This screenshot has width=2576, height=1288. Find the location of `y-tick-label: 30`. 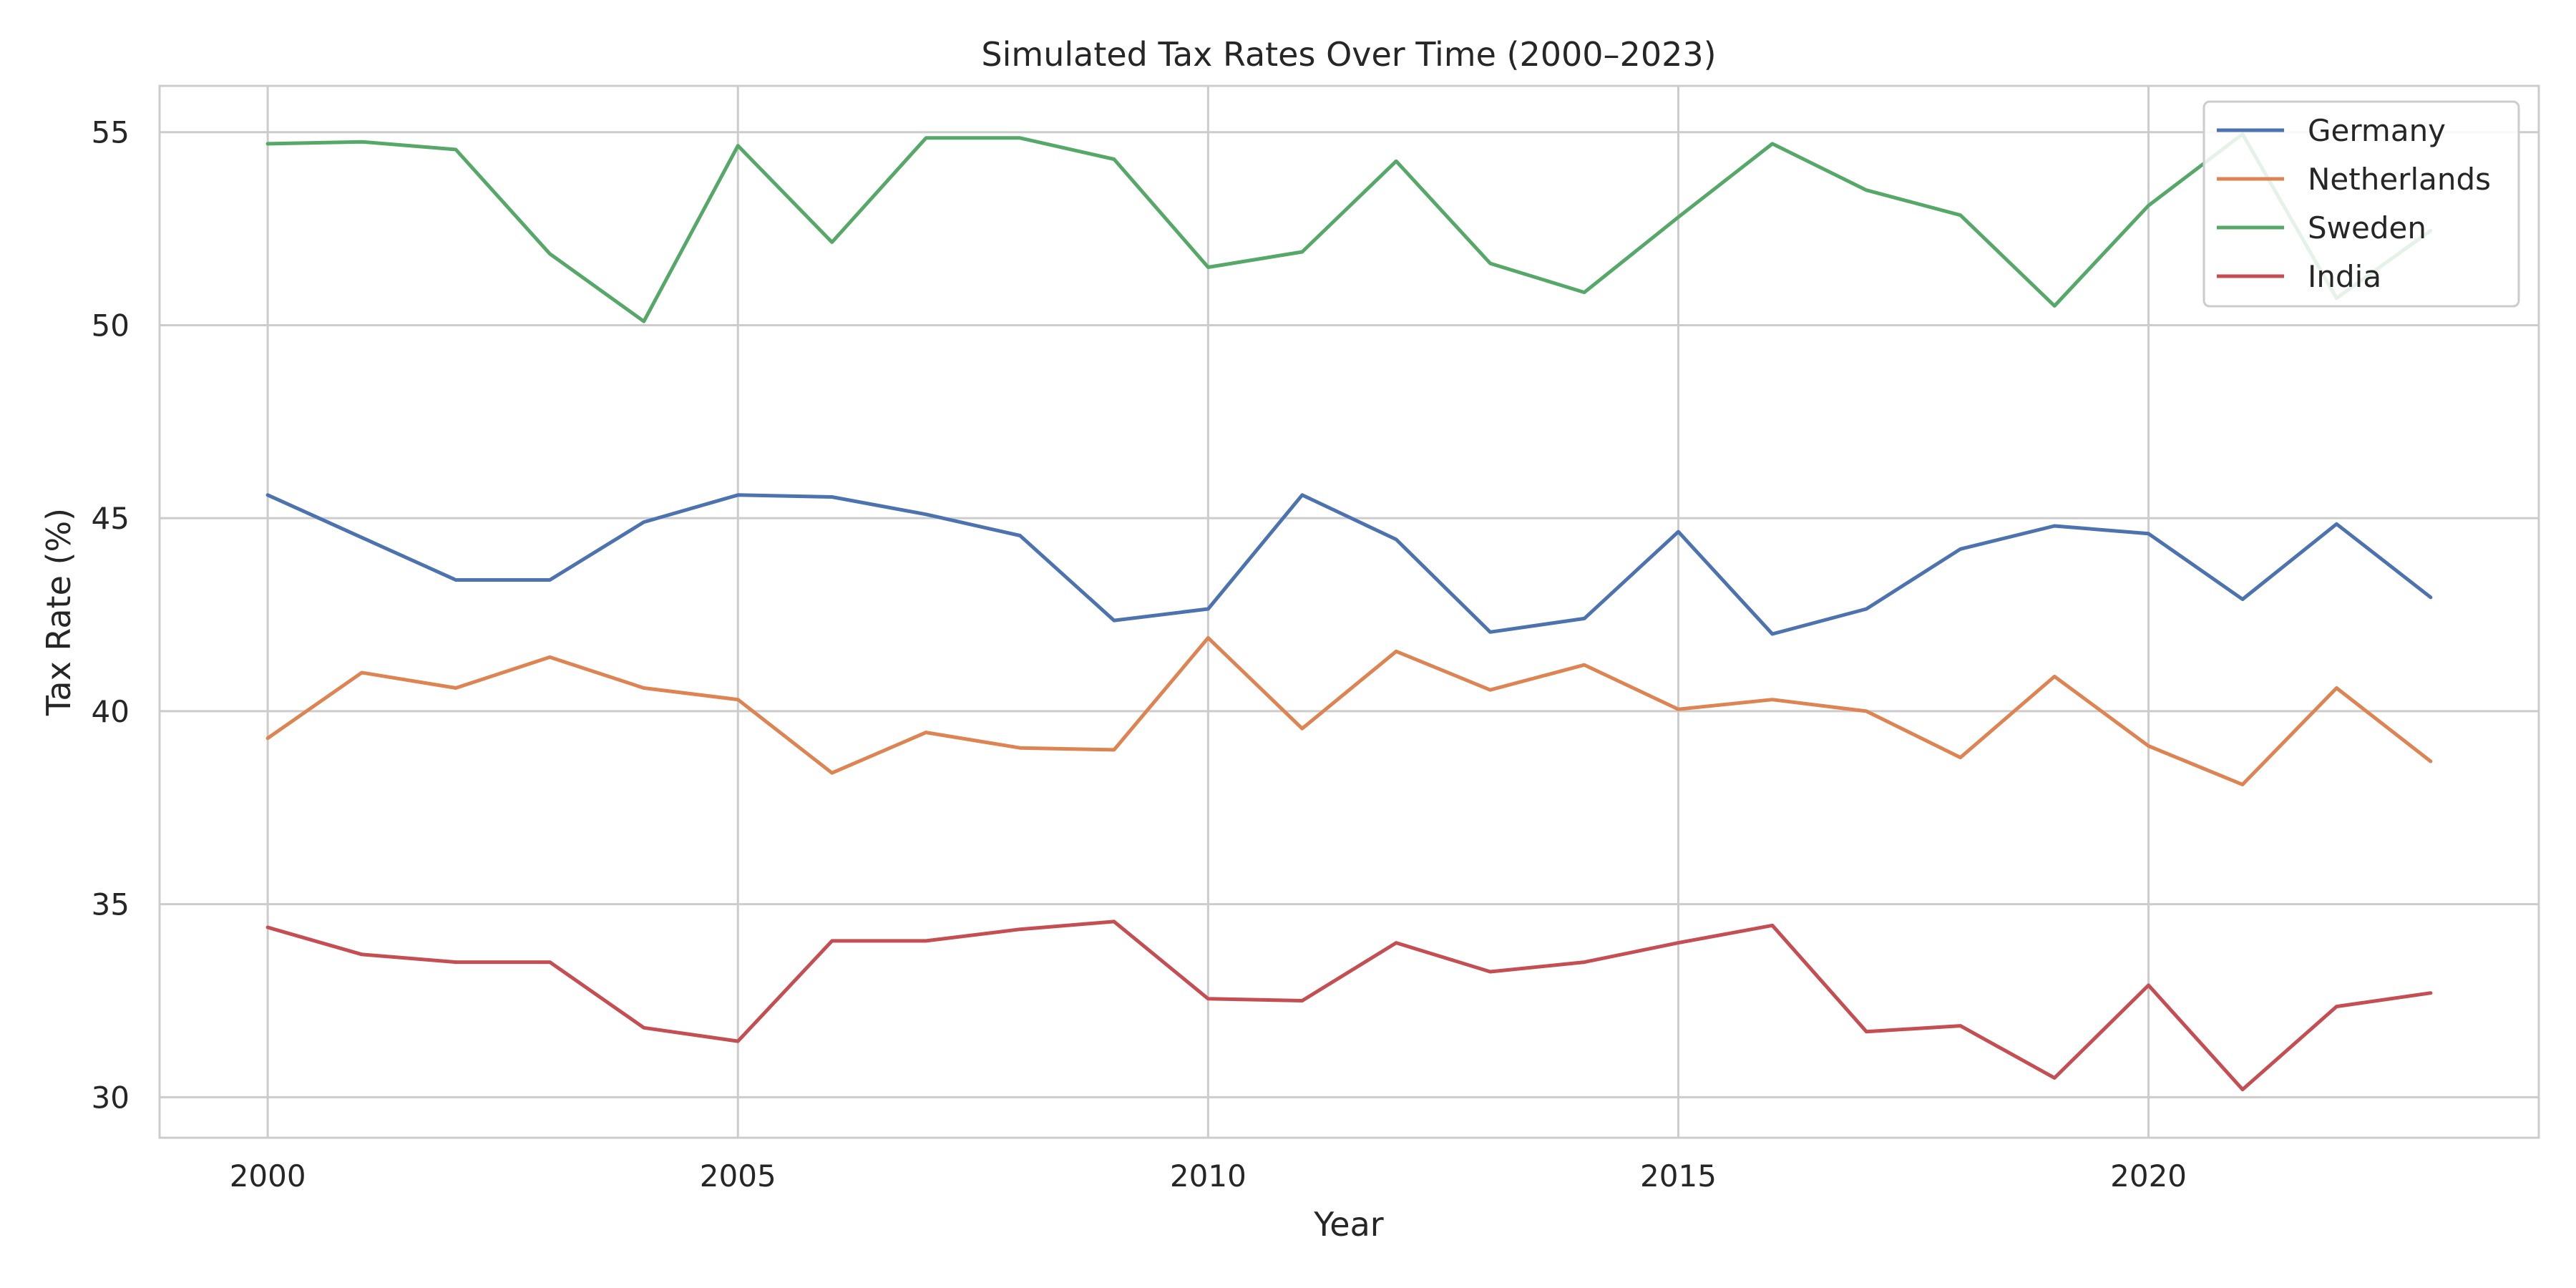

y-tick-label: 30 is located at coordinates (111, 1097).